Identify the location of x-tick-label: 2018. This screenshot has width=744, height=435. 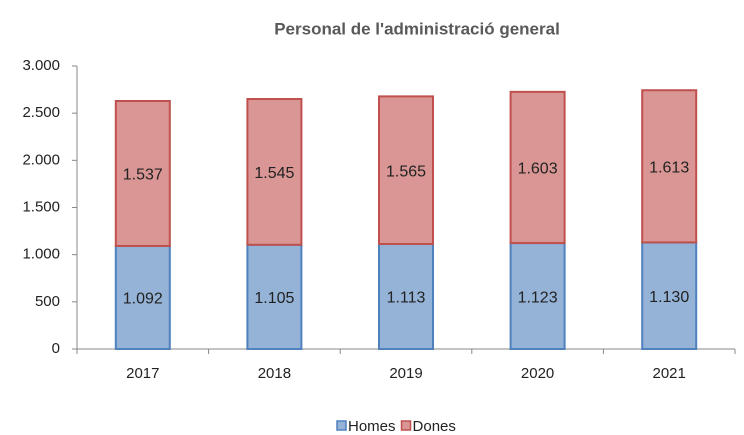
(274, 373).